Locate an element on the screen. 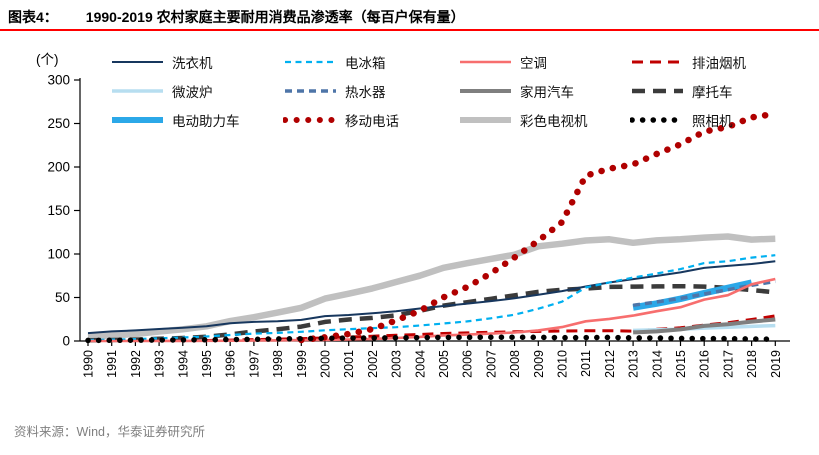 The height and width of the screenshot is (455, 819). svg-text: 2011 is located at coordinates (586, 363).